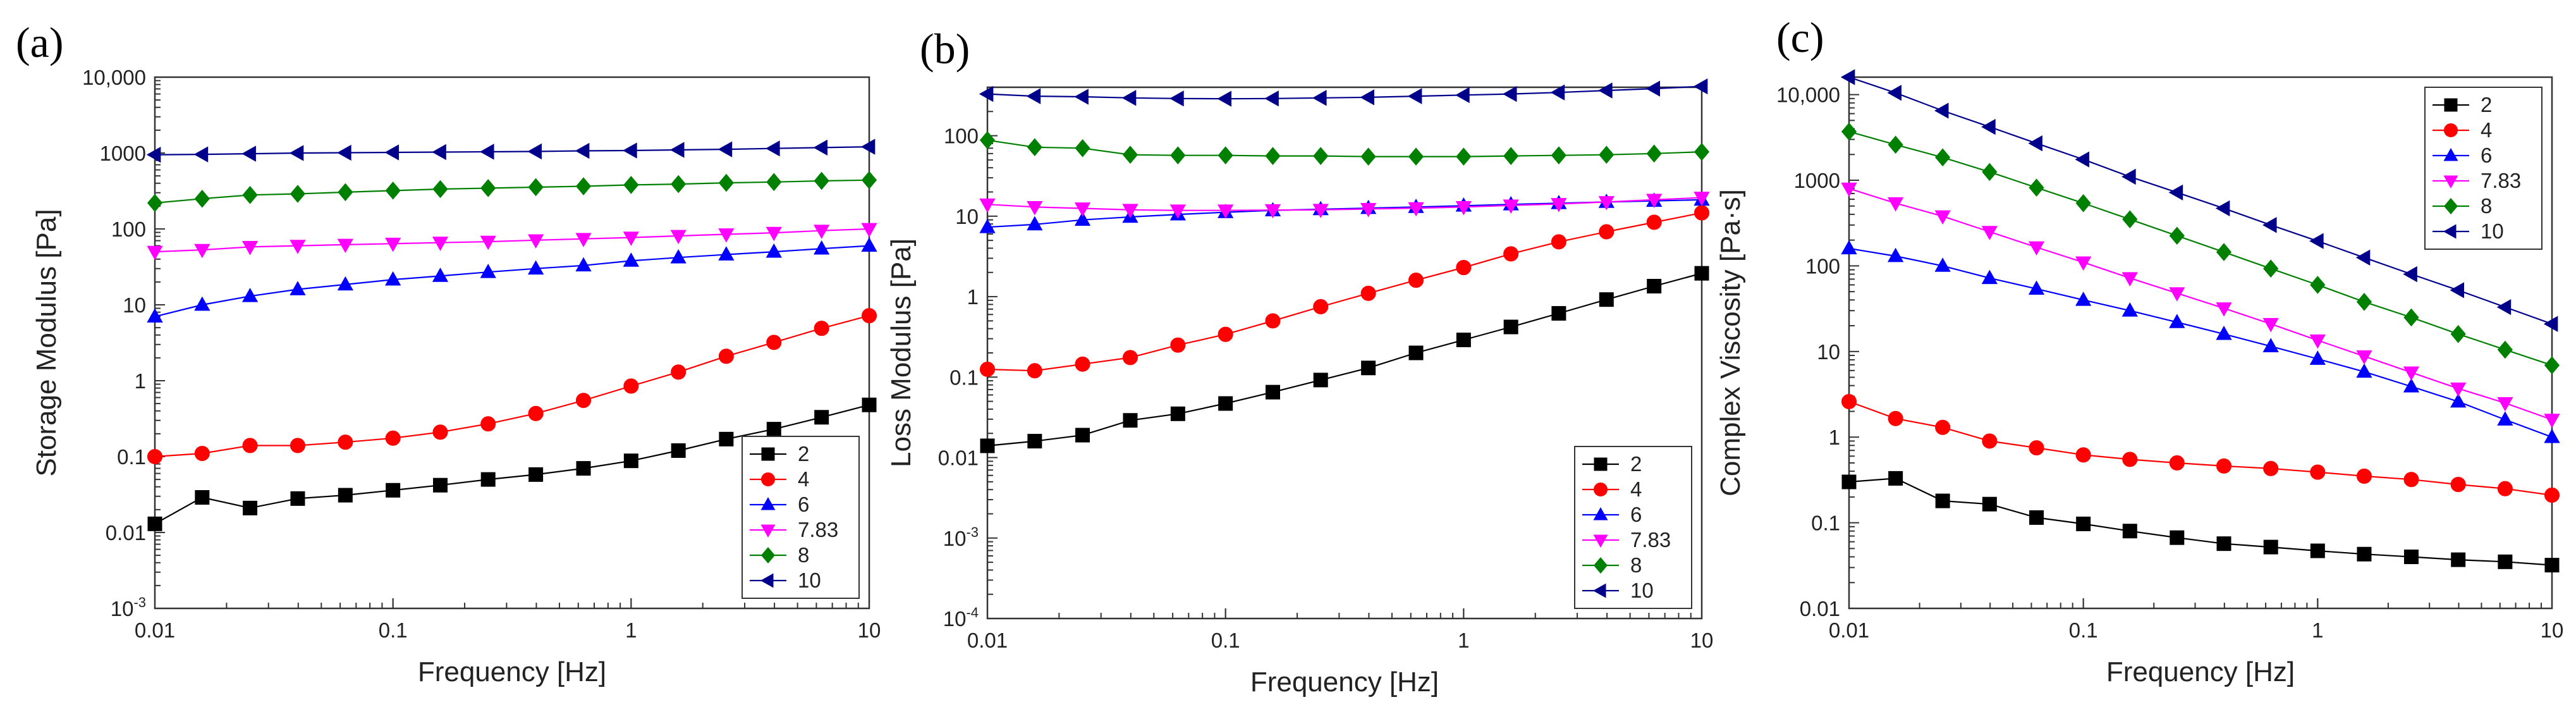  Describe the element at coordinates (1834, 437) in the screenshot. I see `y-tick-label: 1` at that location.